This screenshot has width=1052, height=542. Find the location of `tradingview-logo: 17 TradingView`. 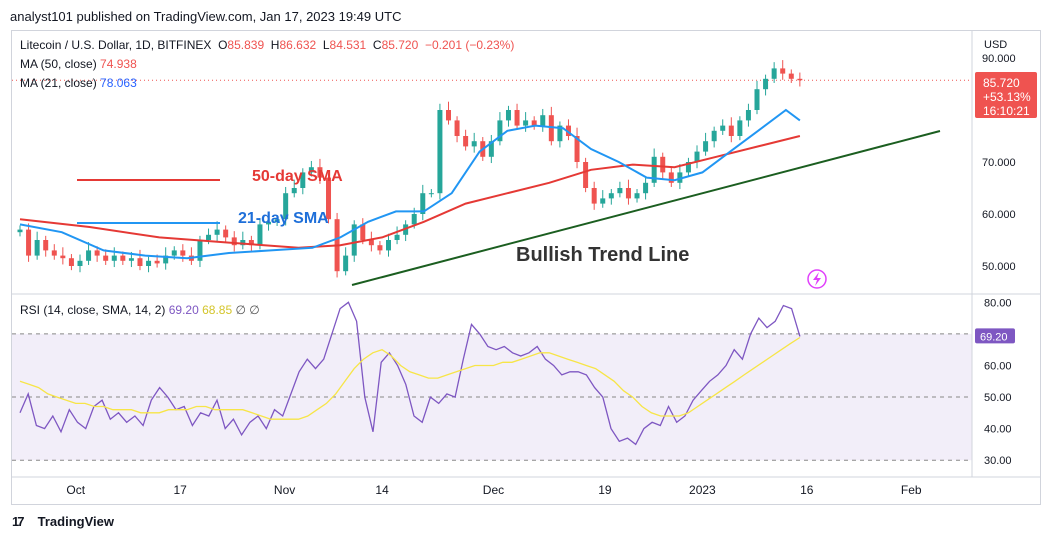

tradingview-logo: 17 TradingView is located at coordinates (63, 521).